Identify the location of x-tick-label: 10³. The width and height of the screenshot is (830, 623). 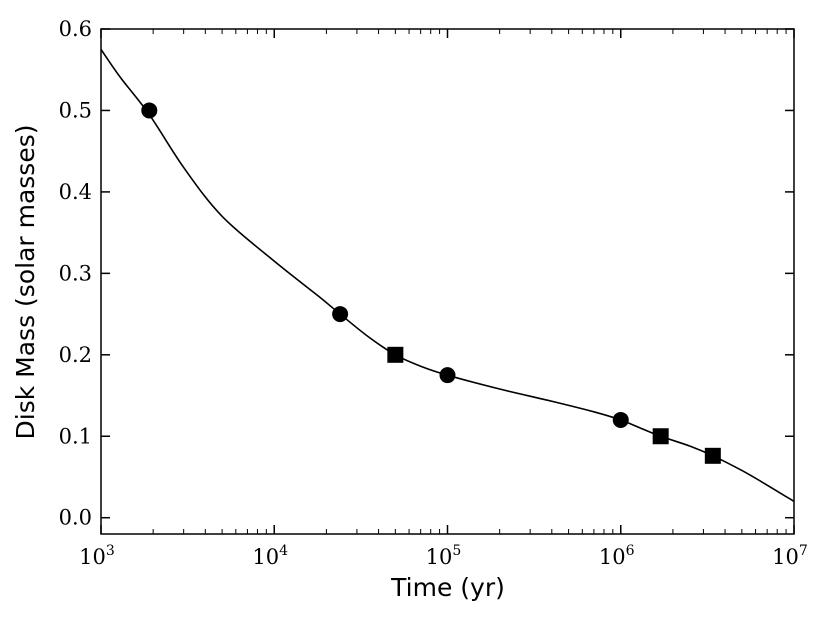
(97, 556).